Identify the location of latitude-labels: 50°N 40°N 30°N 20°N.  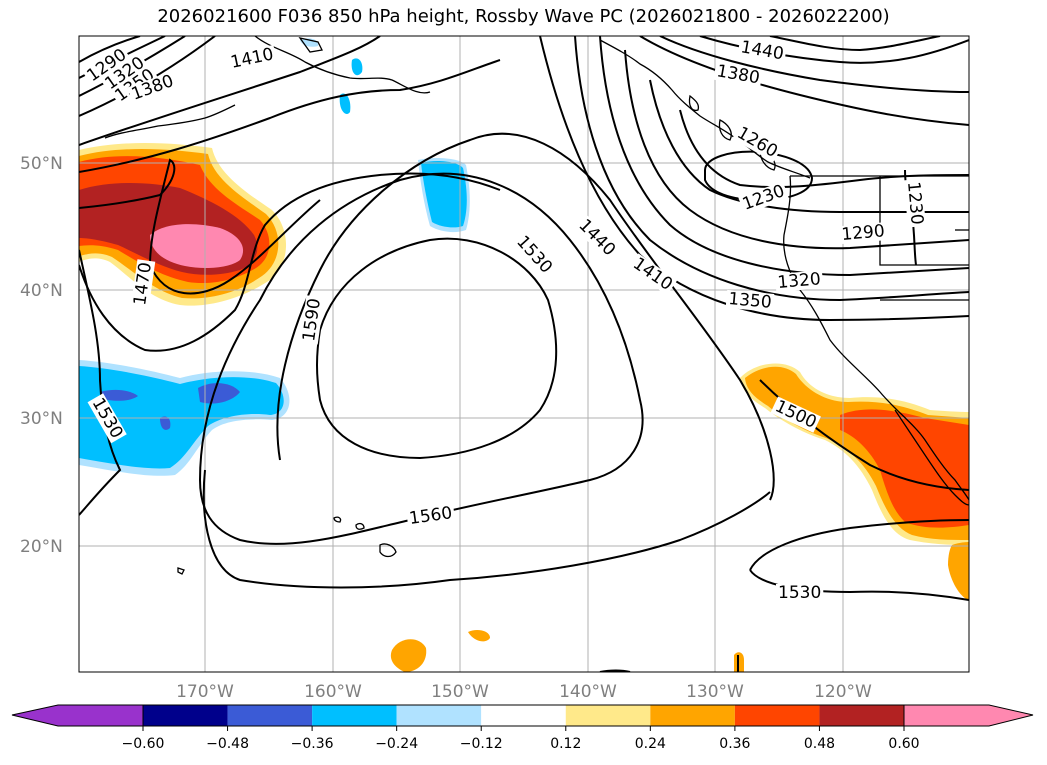
(41, 355).